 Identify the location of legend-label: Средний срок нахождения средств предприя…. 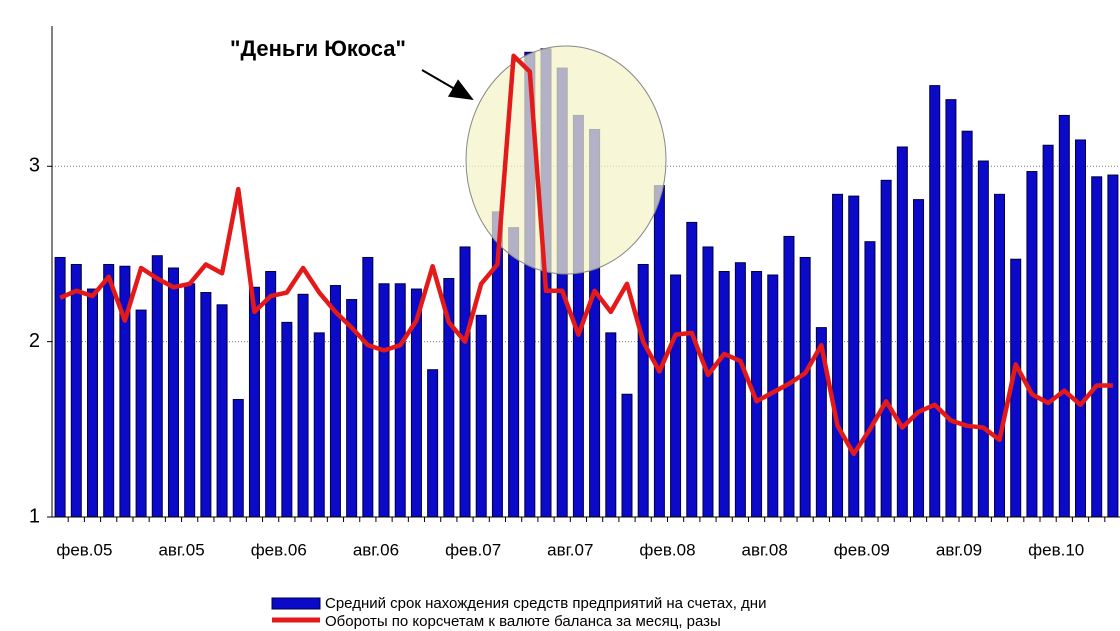
(545, 603).